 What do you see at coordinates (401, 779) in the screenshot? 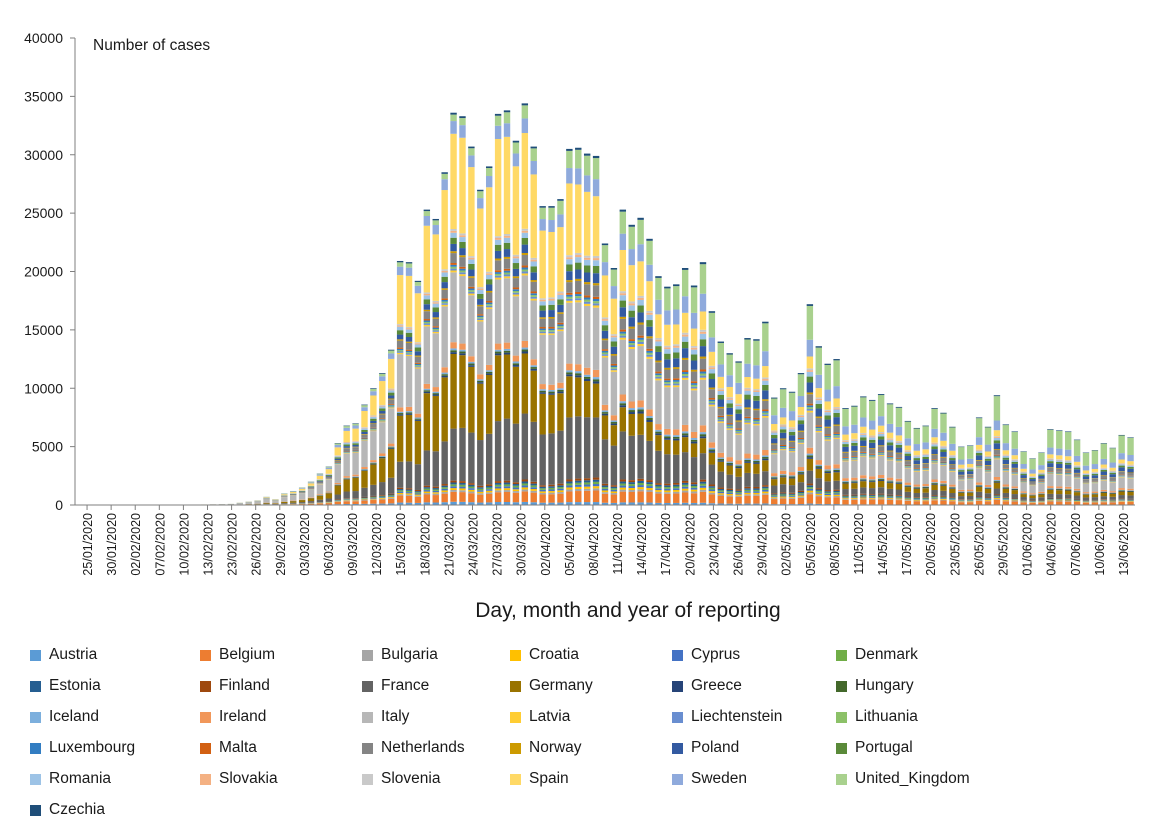
I see `legend-item-slovenia: Slovenia` at bounding box center [401, 779].